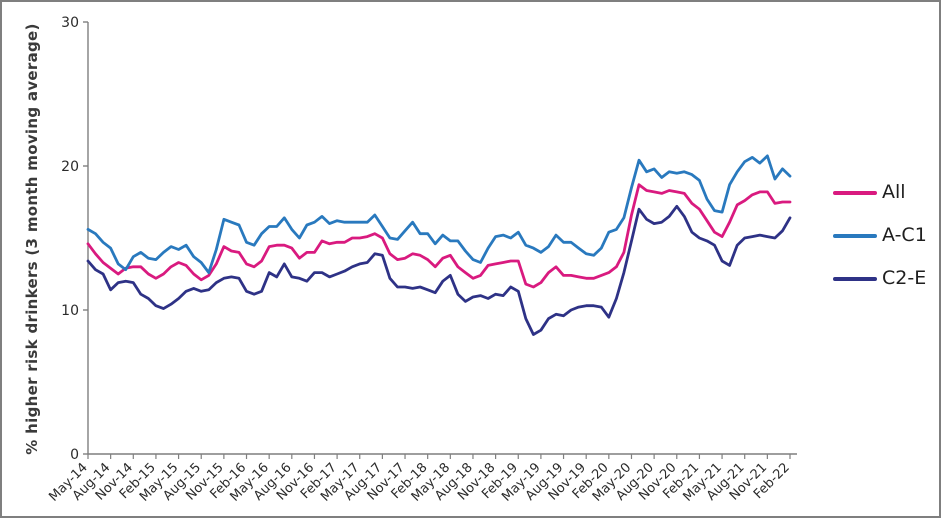 The height and width of the screenshot is (518, 941). Describe the element at coordinates (904, 235) in the screenshot. I see `legend-label-ac1: A-C1` at that location.